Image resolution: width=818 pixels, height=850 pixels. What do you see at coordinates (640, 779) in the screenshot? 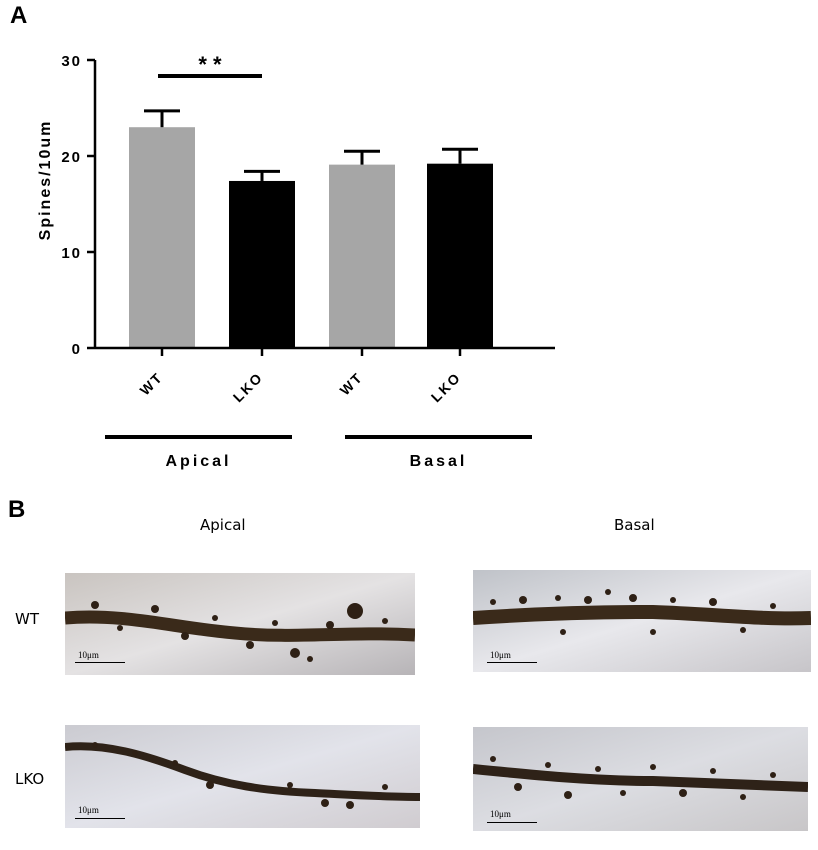
I see `micrograph-basal-lko: 10μm` at bounding box center [640, 779].